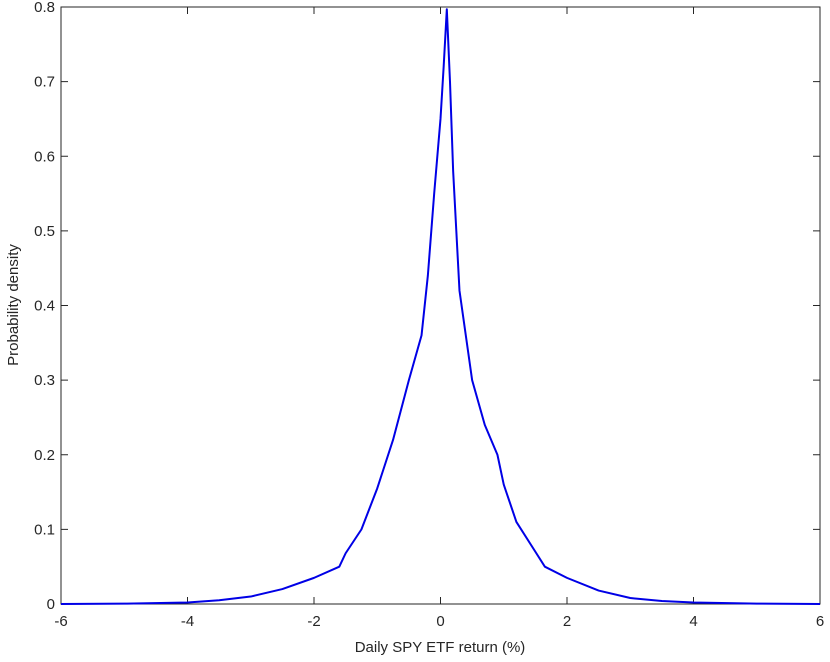  Describe the element at coordinates (44, 455) in the screenshot. I see `y-tick-label: 0.2` at that location.